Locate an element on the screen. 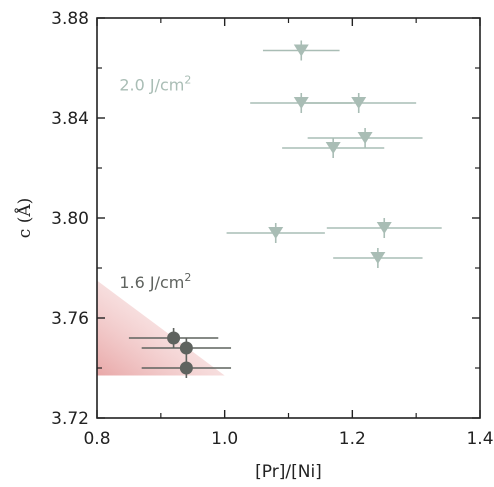 The image size is (494, 487). y-tick-label: 3.80 is located at coordinates (70, 219).